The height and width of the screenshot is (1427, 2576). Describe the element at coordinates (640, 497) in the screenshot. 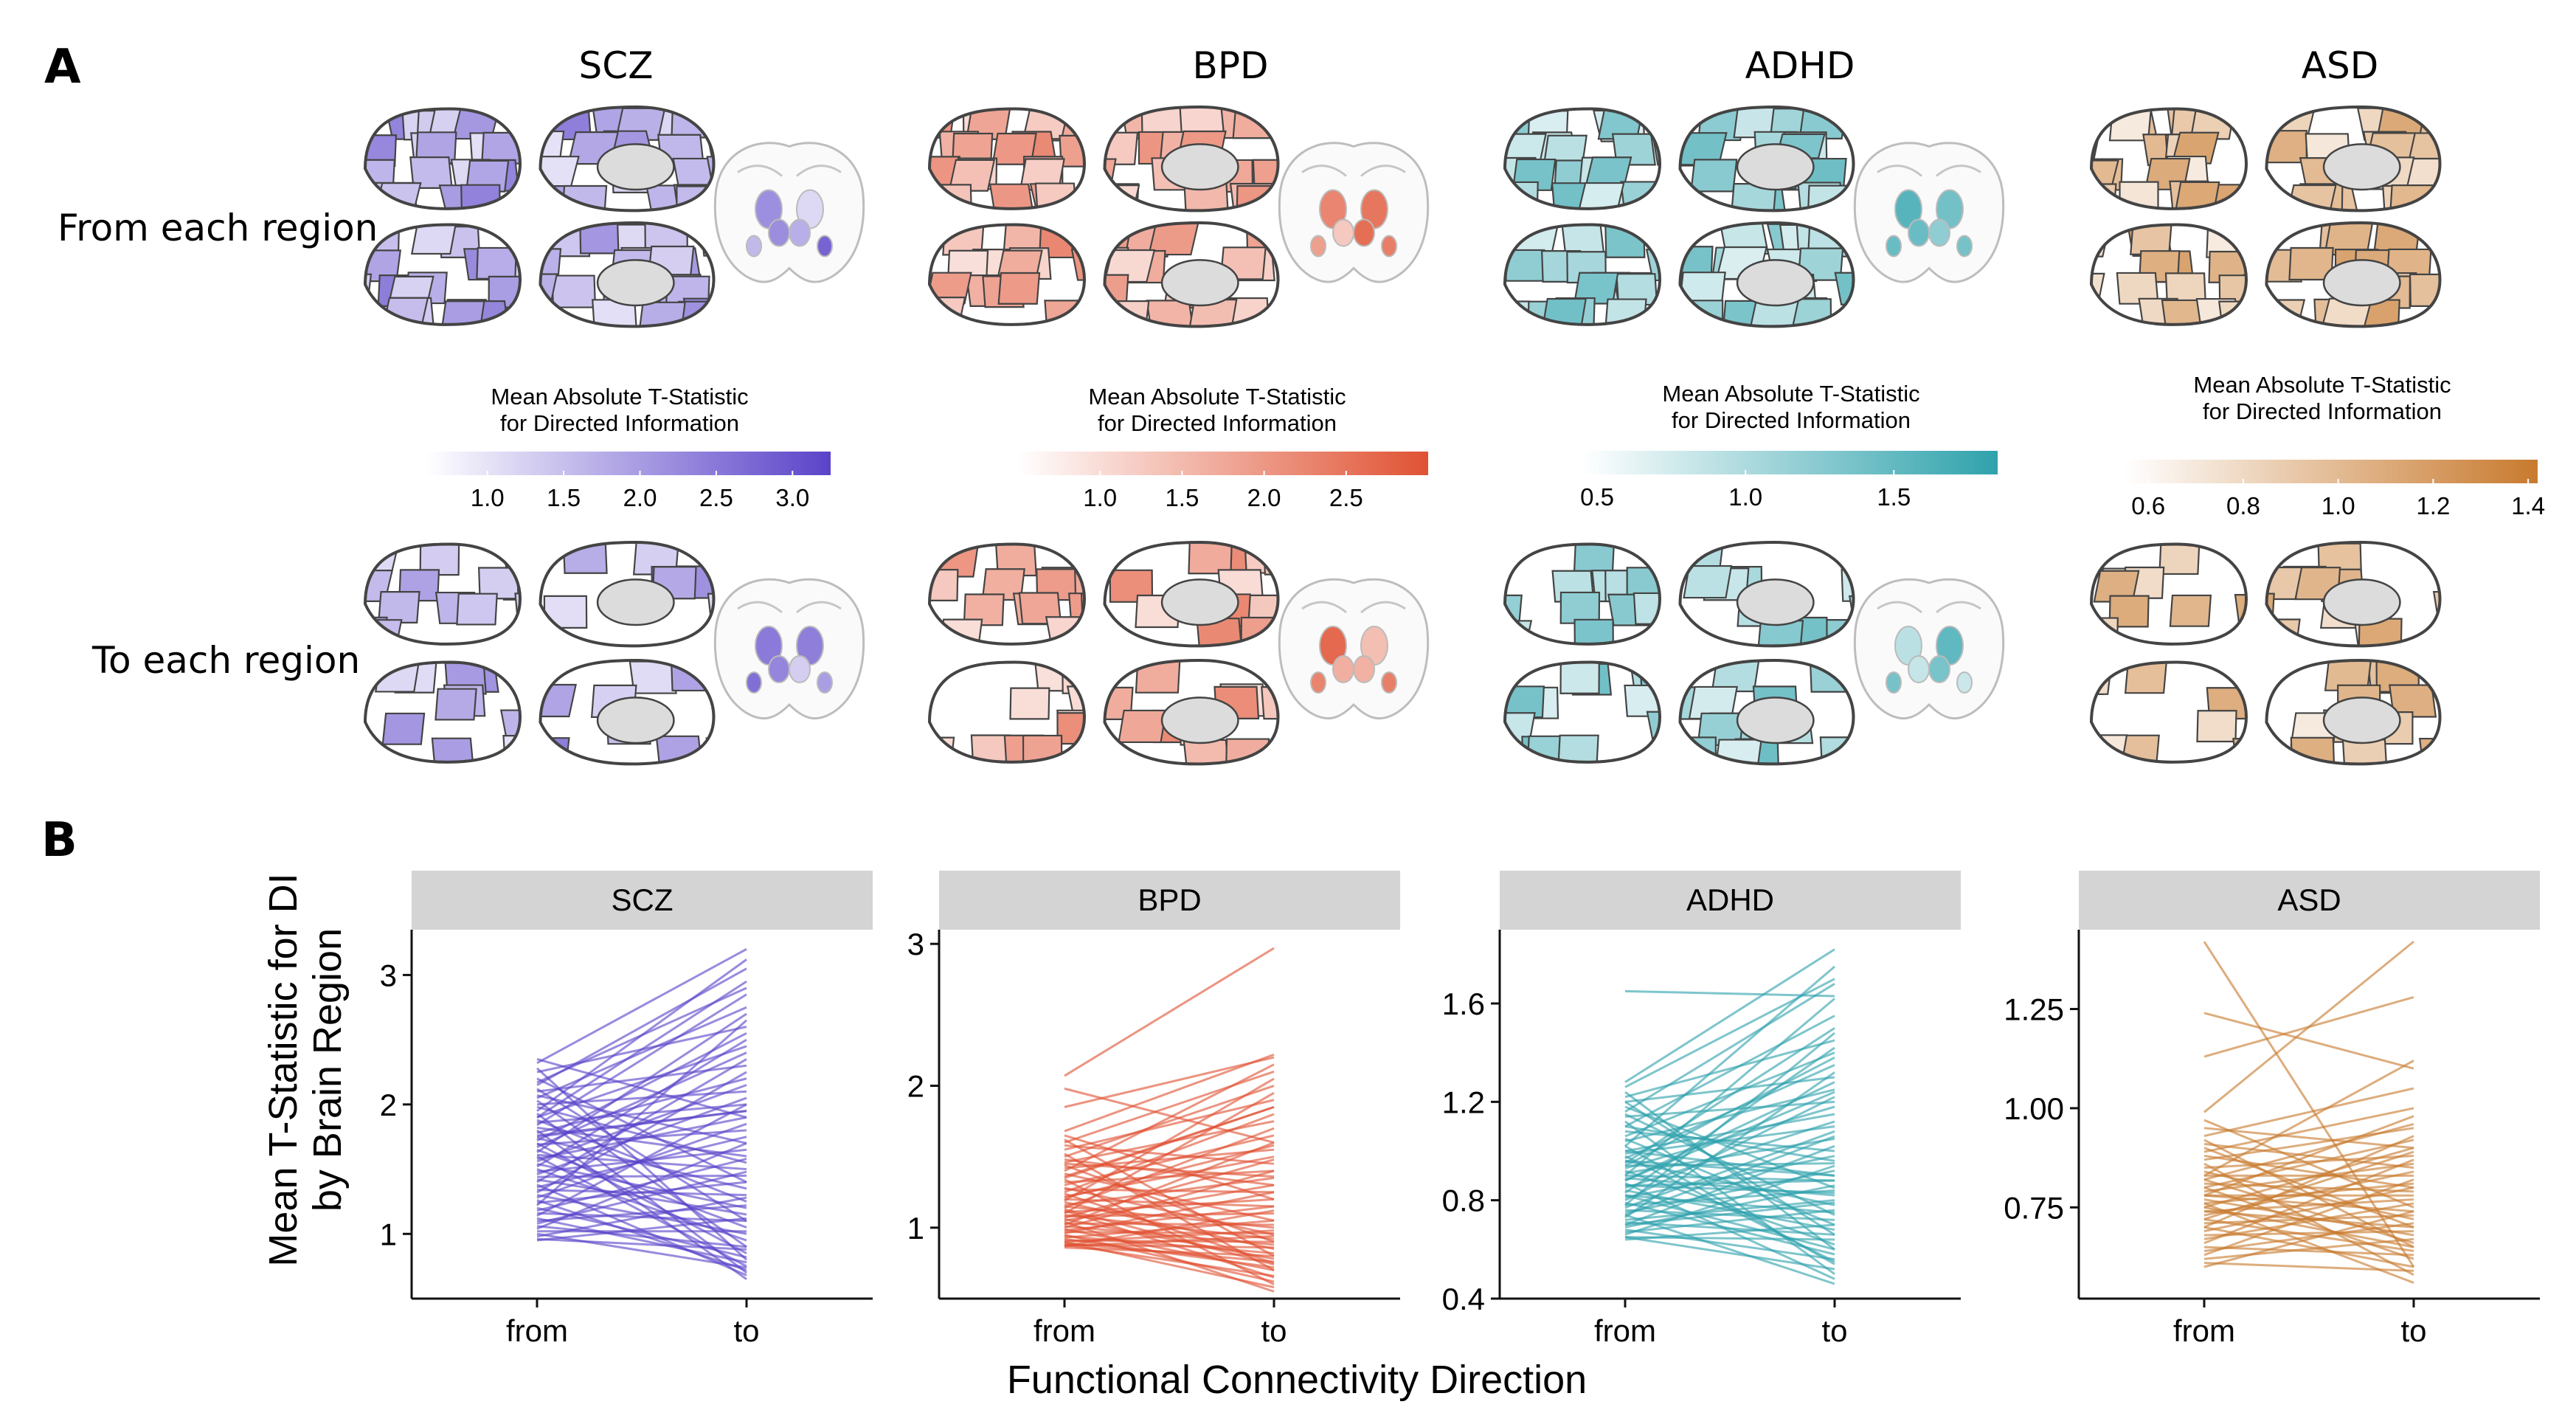

I see `colorbar-tick-label: 2.0` at that location.